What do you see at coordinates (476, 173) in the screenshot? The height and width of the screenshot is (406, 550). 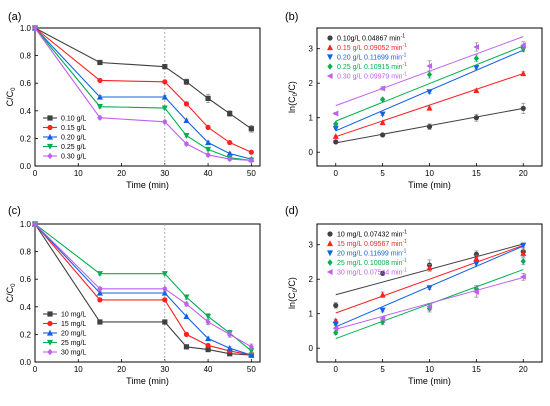 I see `x-tick-label: 15` at bounding box center [476, 173].